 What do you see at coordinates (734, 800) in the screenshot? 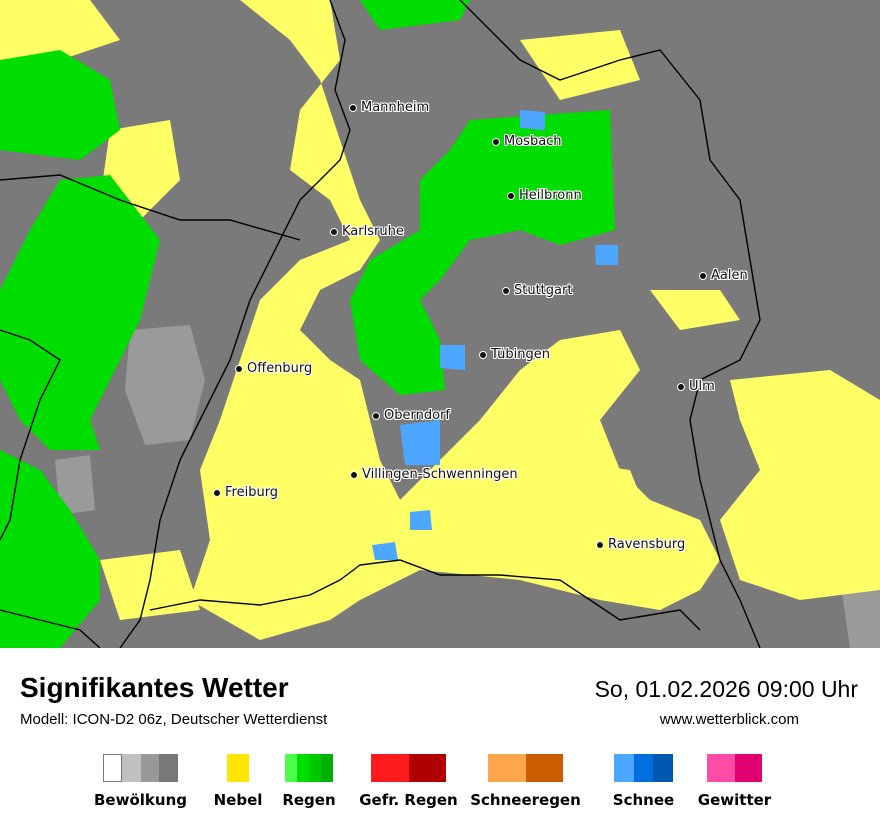
I see `legend-label: Gewitter` at bounding box center [734, 800].